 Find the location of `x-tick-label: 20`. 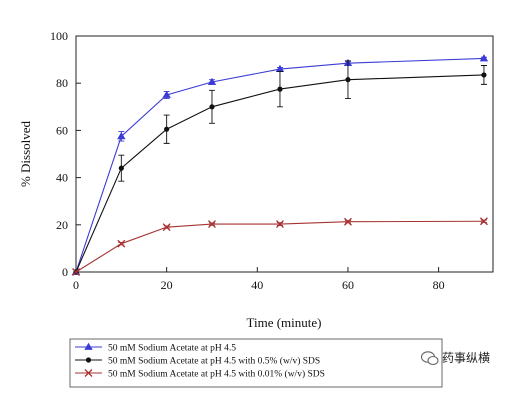

x-tick-label: 20 is located at coordinates (167, 285).